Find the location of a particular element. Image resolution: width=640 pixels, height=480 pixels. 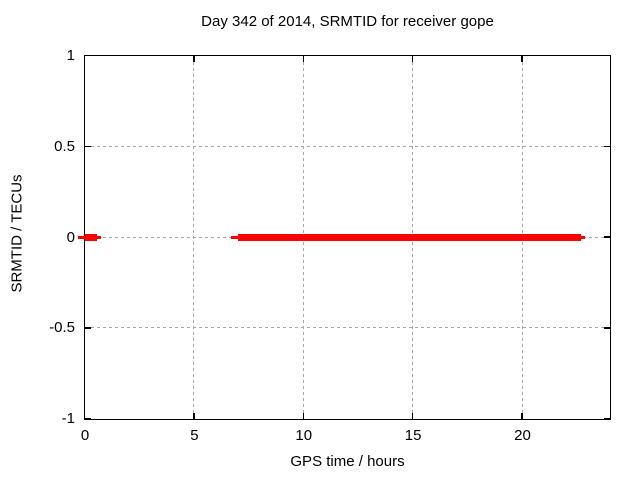

x-tick-label: 20 is located at coordinates (522, 435).